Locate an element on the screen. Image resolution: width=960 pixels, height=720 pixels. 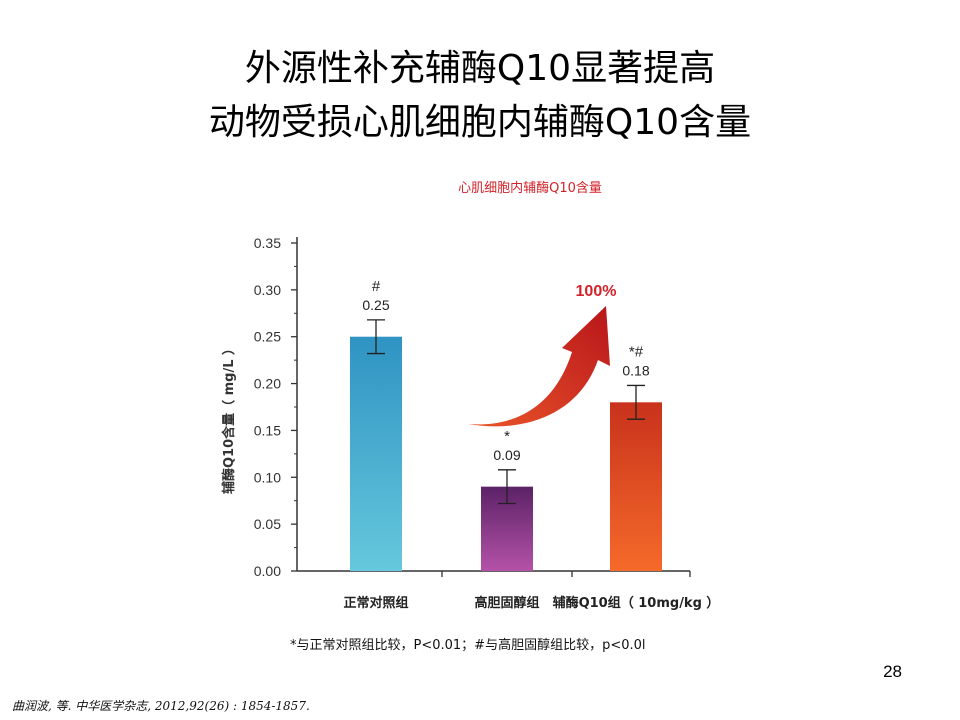
growth-arrow-icon is located at coordinates (539, 366).